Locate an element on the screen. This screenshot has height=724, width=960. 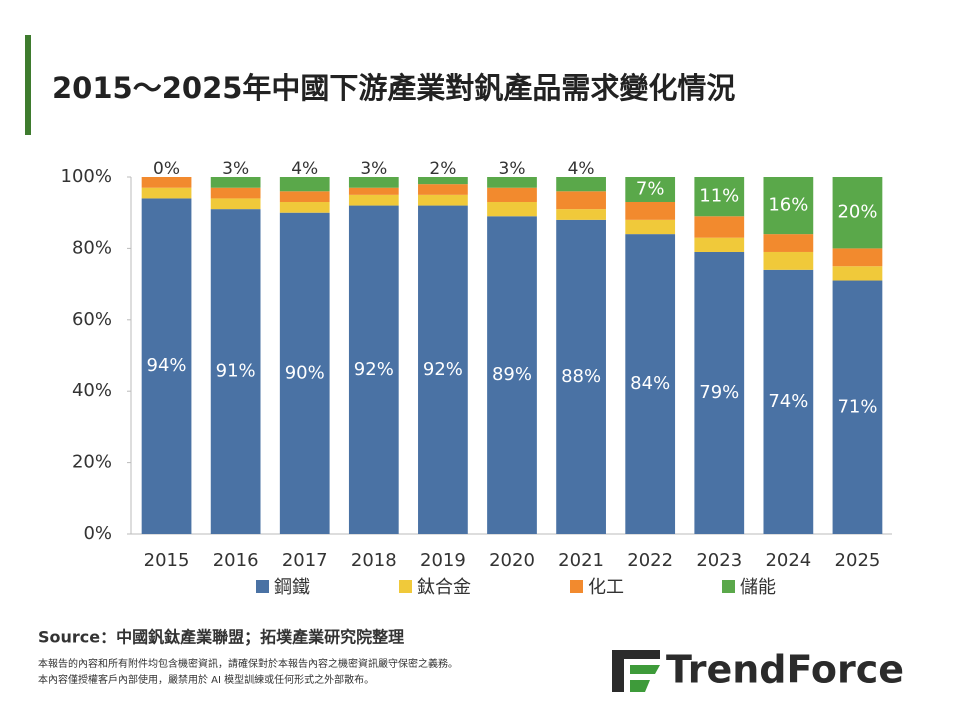
data-label: 7% is located at coordinates (650, 188).